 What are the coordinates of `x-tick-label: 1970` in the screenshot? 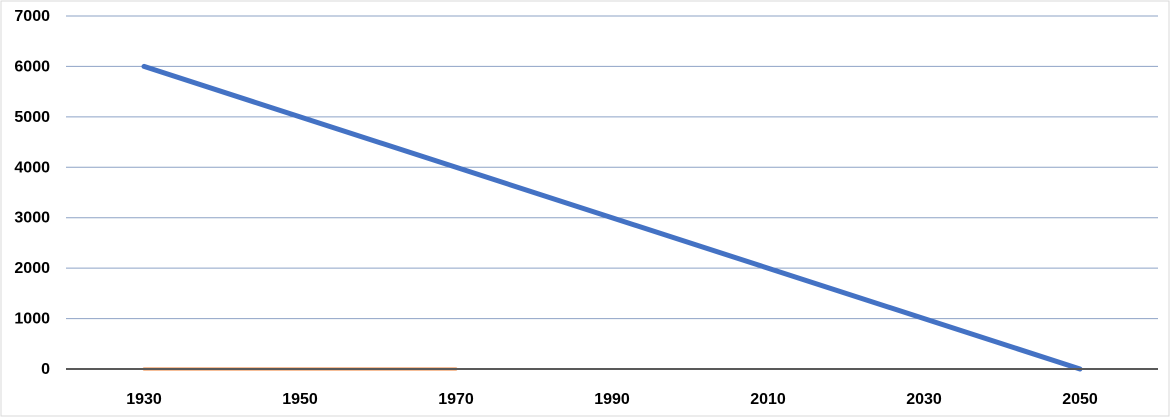 It's located at (456, 399).